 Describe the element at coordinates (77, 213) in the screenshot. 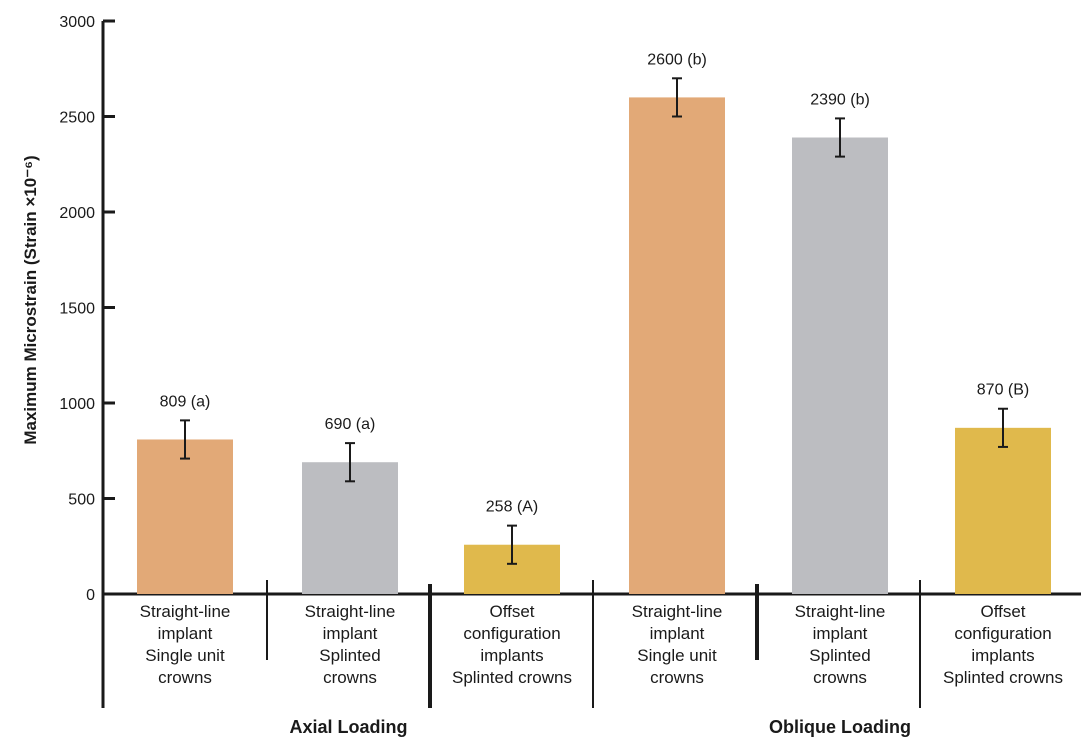

I see `y-tick-label: 2000` at that location.